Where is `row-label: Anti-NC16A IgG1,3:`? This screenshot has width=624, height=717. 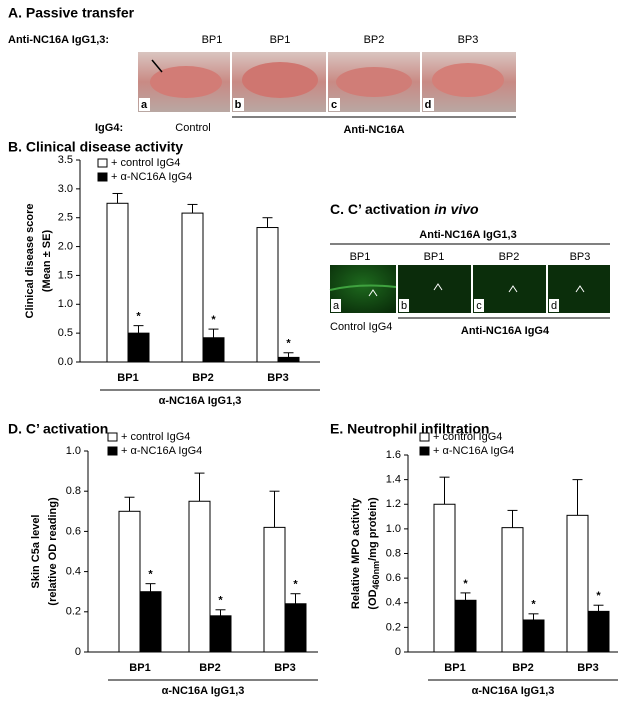 row-label: Anti-NC16A IgG1,3: is located at coordinates (58, 40).